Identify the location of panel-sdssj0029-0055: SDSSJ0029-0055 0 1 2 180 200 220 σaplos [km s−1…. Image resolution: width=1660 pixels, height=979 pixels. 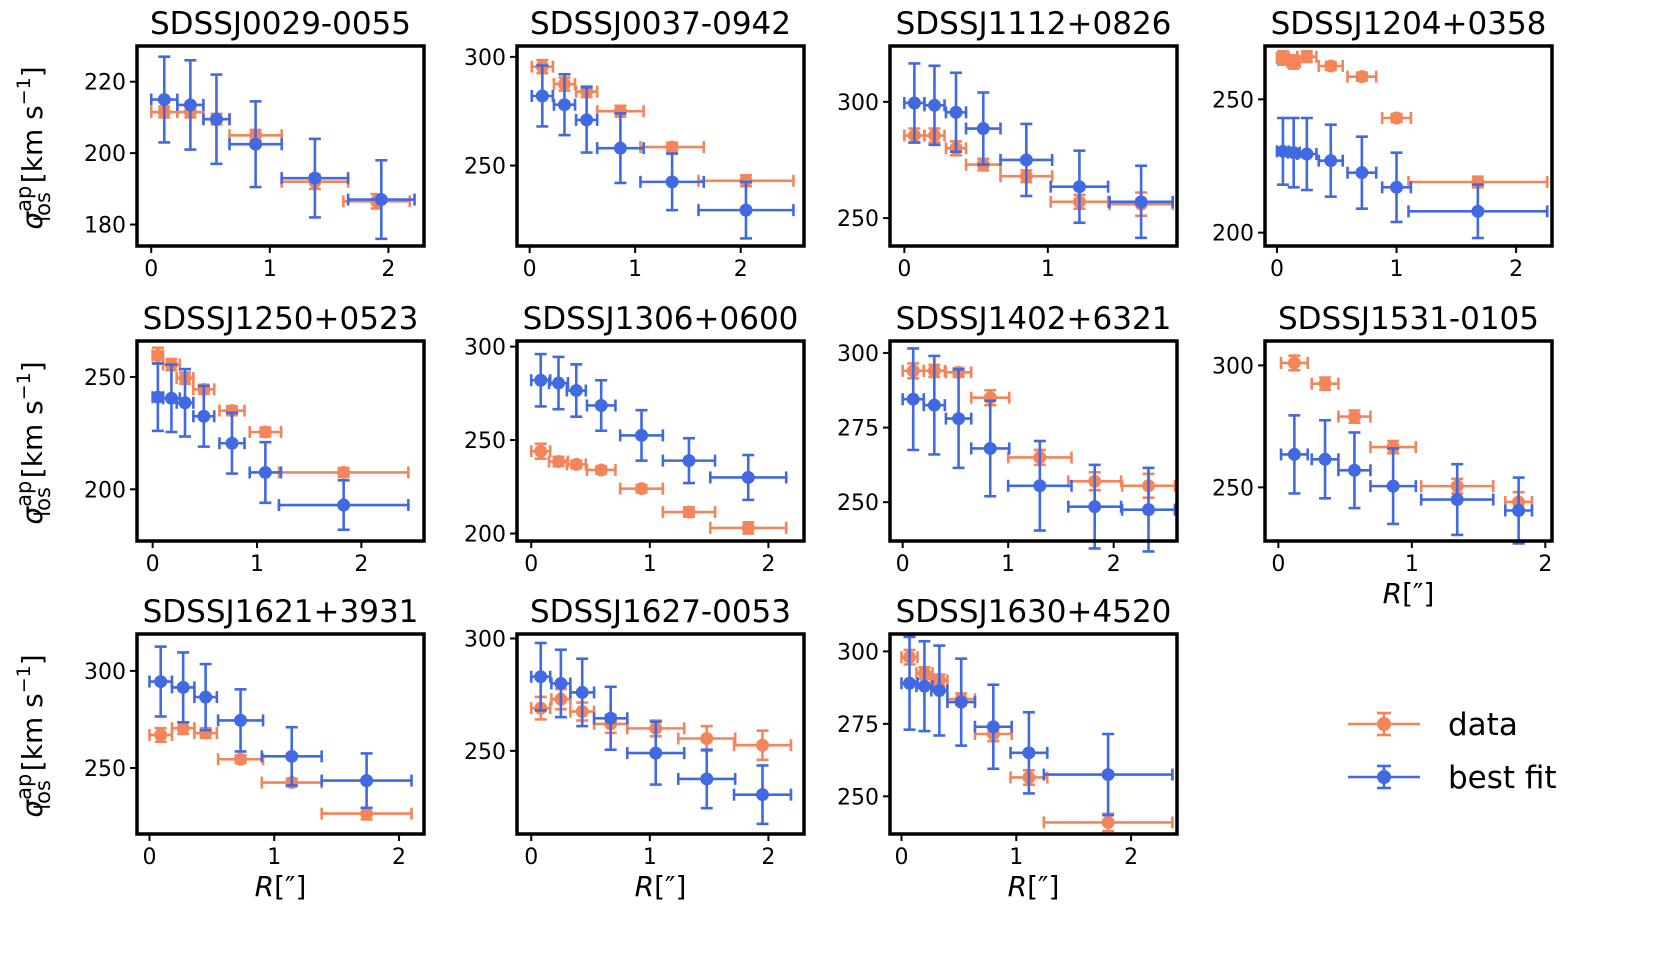
(219, 144).